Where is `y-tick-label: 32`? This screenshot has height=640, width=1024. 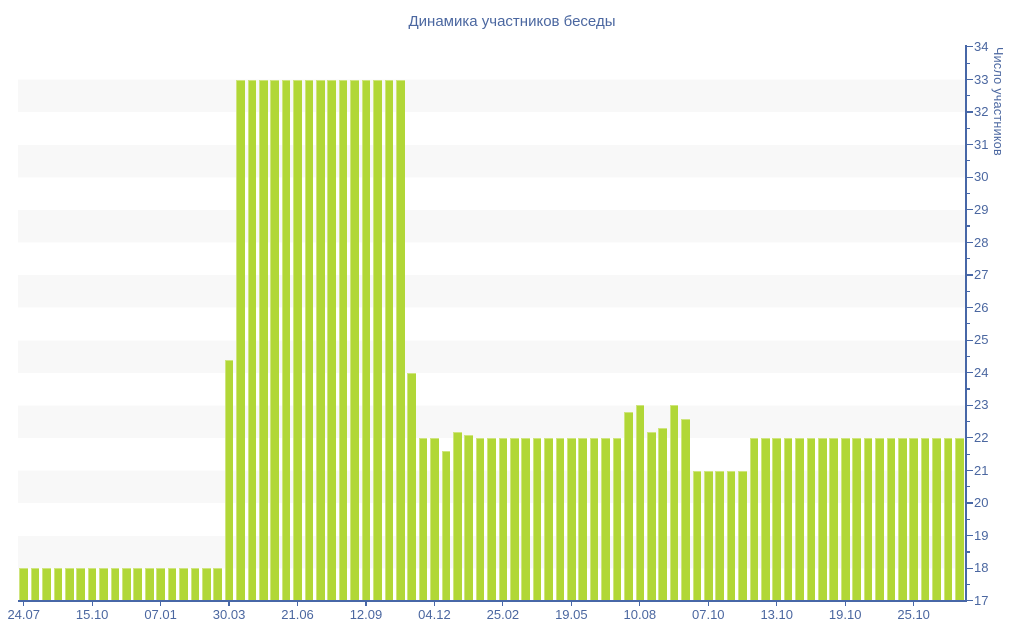
y-tick-label: 32 is located at coordinates (981, 112).